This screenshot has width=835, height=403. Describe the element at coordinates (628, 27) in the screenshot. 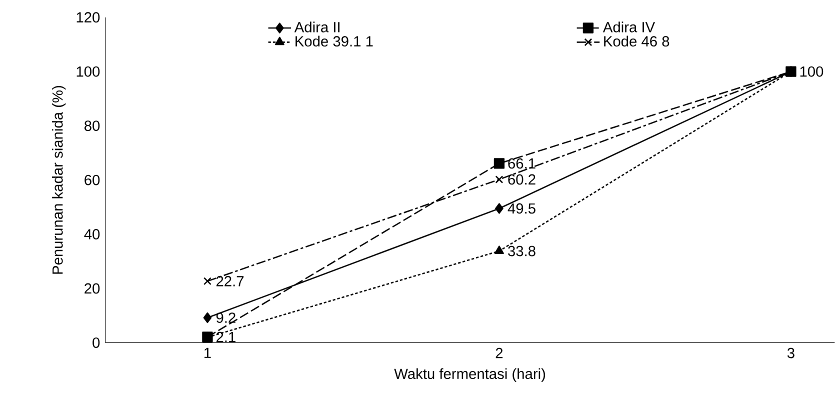

I see `legend-label: Adira IV` at that location.